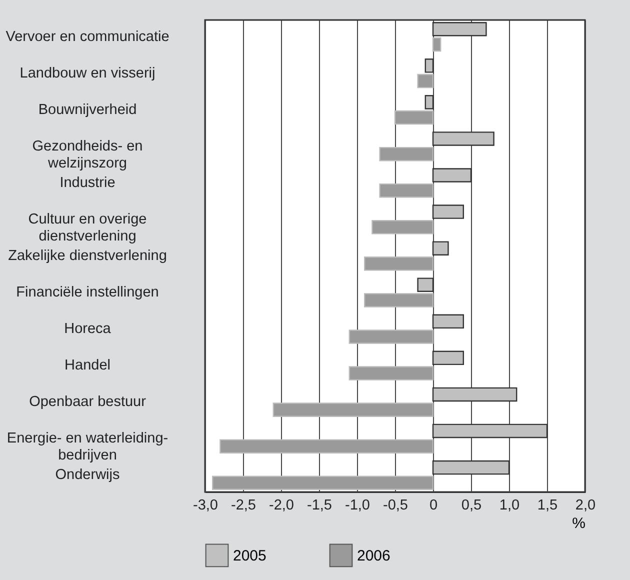  Describe the element at coordinates (547, 506) in the screenshot. I see `x-tick-label: 1,5` at that location.